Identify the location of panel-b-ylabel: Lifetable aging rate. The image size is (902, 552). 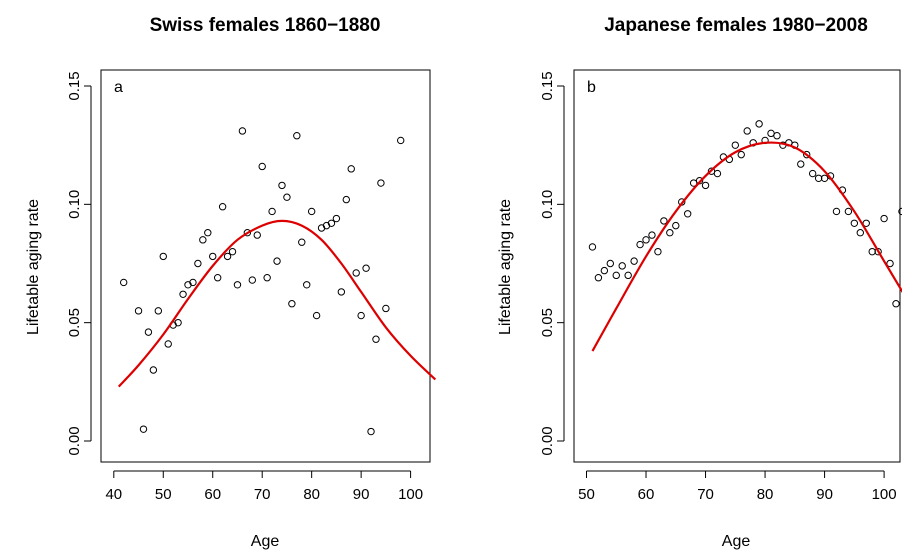
(505, 267).